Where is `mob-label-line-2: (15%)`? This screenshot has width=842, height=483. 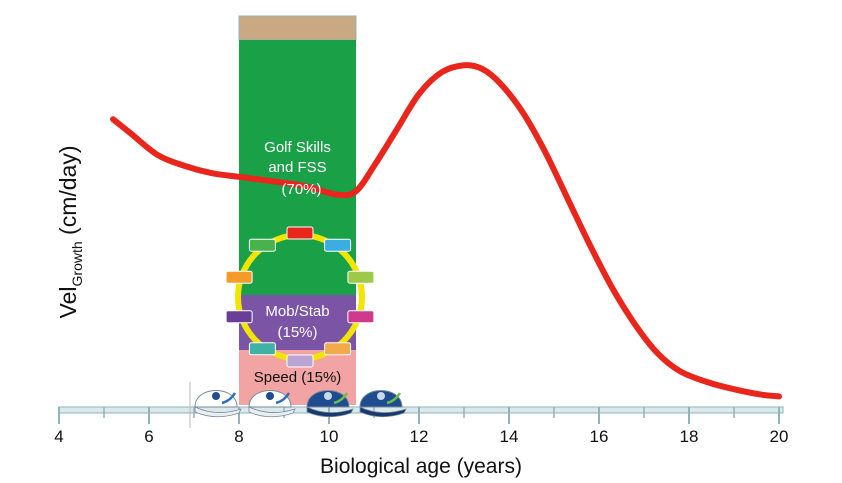 mob-label-line-2: (15%) is located at coordinates (297, 332).